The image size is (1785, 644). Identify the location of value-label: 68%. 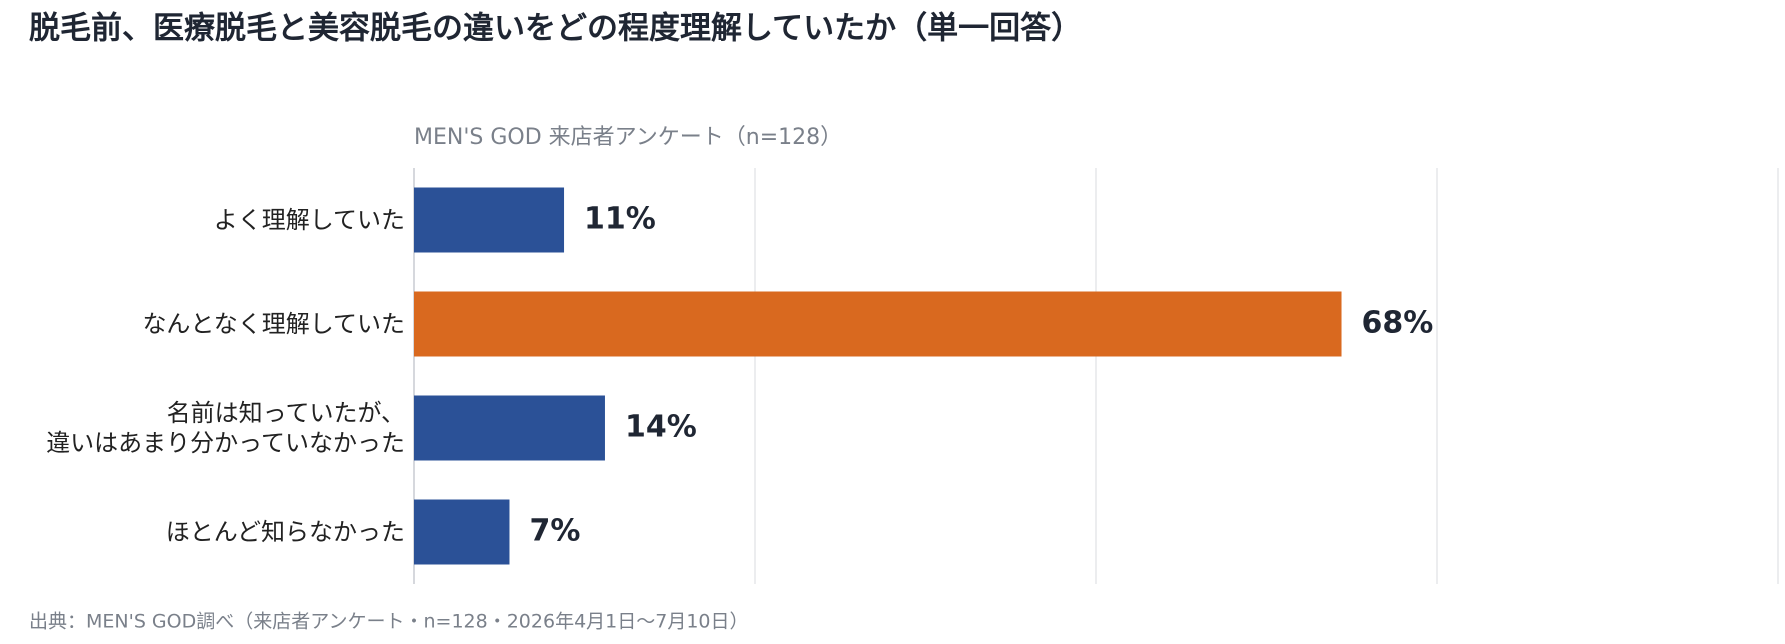
(1398, 323).